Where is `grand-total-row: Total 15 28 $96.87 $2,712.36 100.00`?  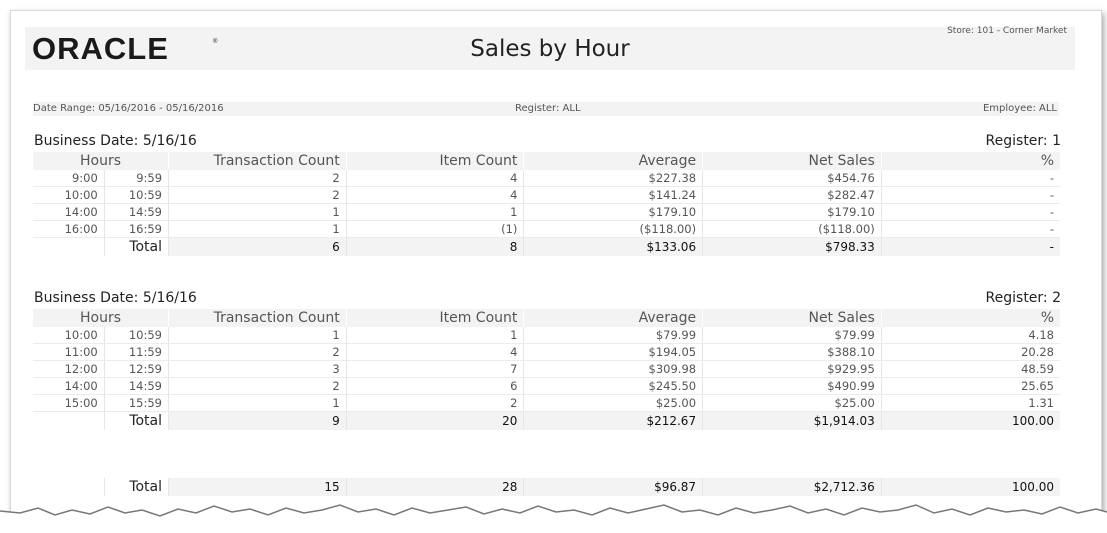 grand-total-row: Total 15 28 $96.87 $2,712.36 100.00 is located at coordinates (546, 487).